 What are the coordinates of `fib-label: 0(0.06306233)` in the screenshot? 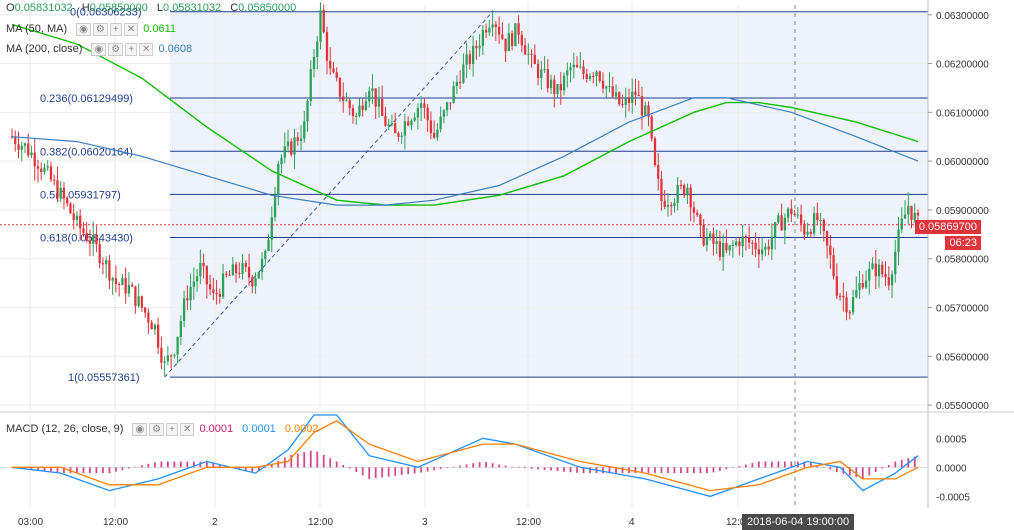 It's located at (106, 13).